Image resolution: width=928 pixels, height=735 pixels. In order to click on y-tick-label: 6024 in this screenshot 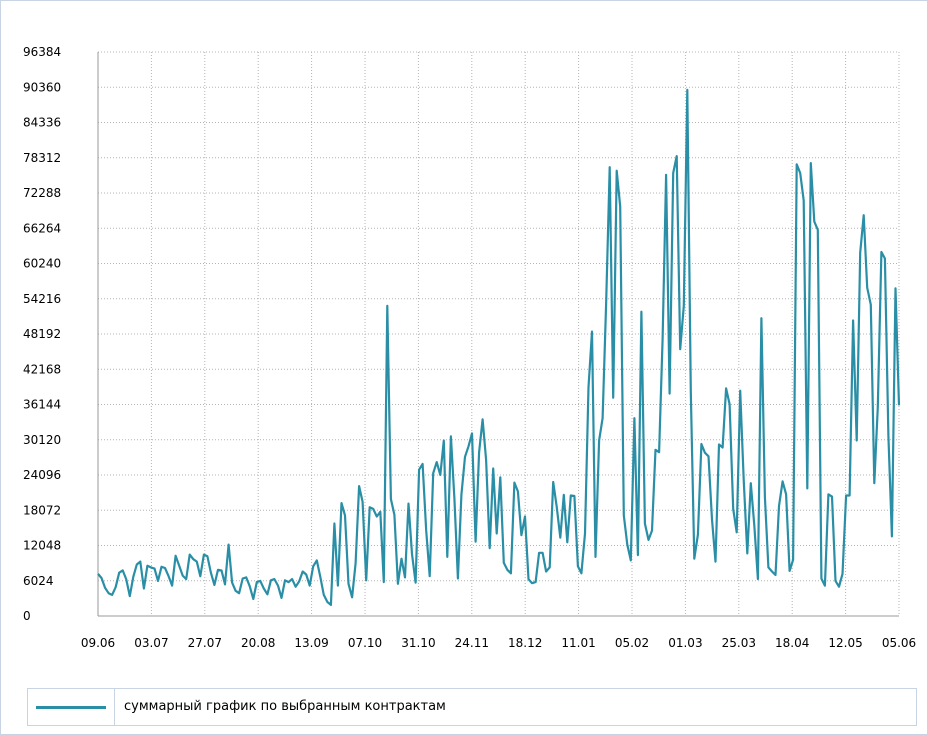, I will do `click(38, 581)`.